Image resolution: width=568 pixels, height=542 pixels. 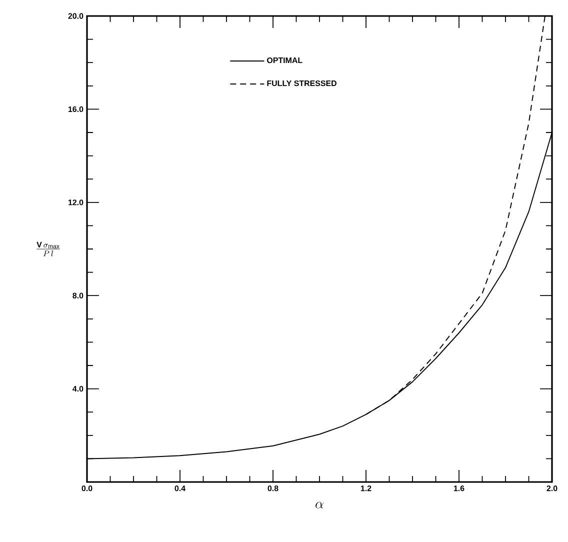 I want to click on x-axis-title: $\alpha$, so click(x=320, y=505).